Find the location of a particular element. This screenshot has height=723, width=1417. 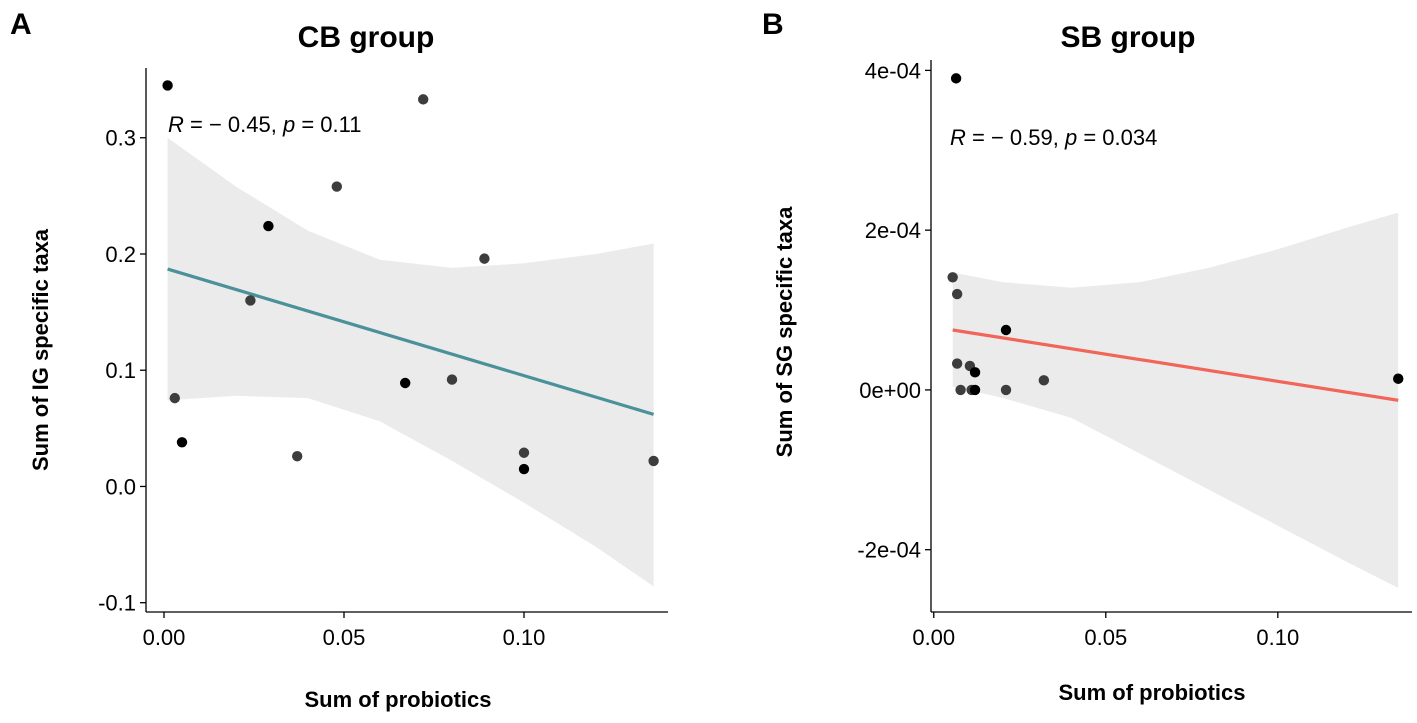

x-axis-label-a: Sum of probiotics is located at coordinates (398, 699).